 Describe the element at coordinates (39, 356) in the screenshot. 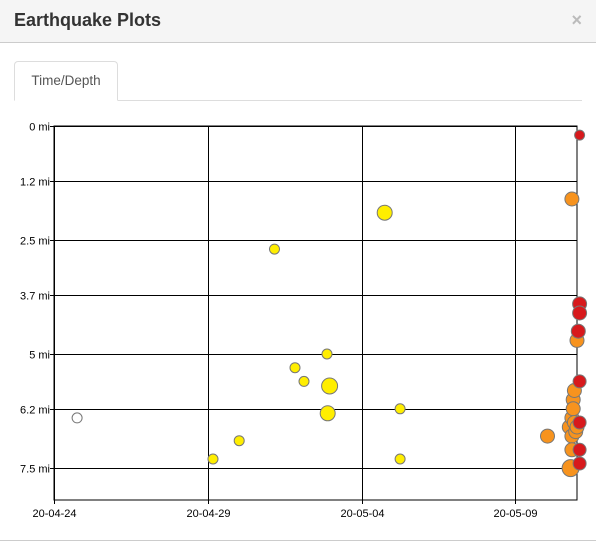

I see `y-tick-label: 5 mi` at that location.